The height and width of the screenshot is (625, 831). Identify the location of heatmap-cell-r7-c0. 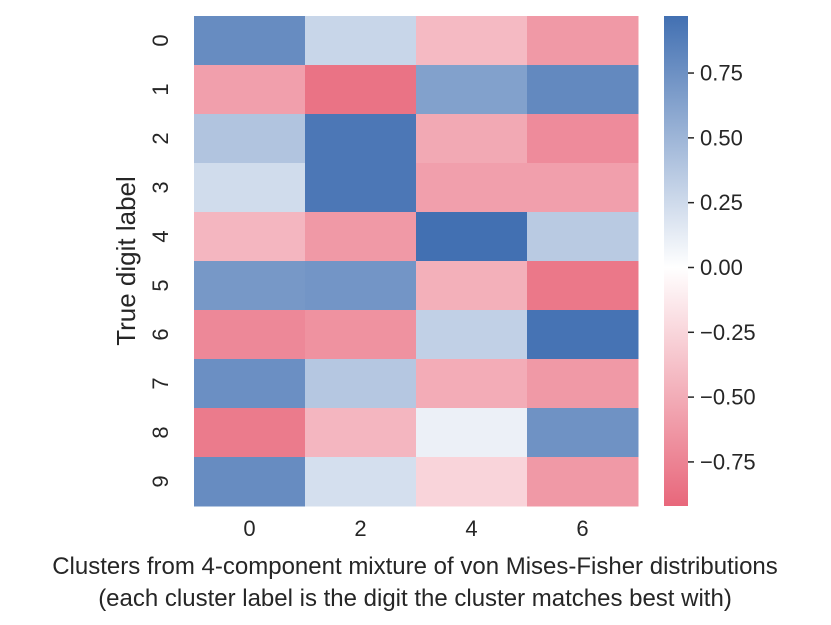
(250, 384).